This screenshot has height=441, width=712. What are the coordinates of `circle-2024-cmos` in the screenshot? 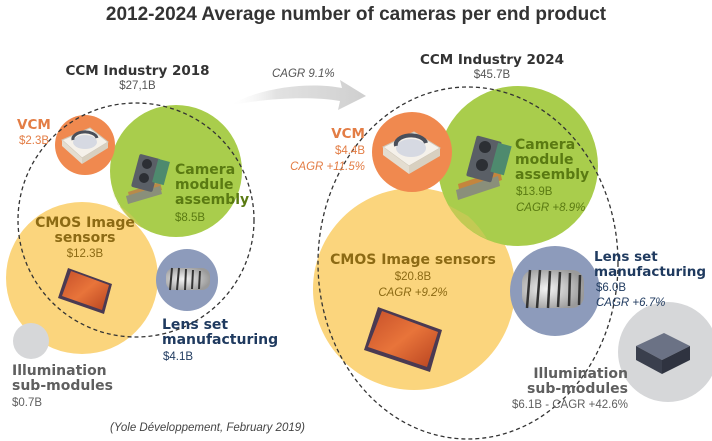 It's located at (414, 289).